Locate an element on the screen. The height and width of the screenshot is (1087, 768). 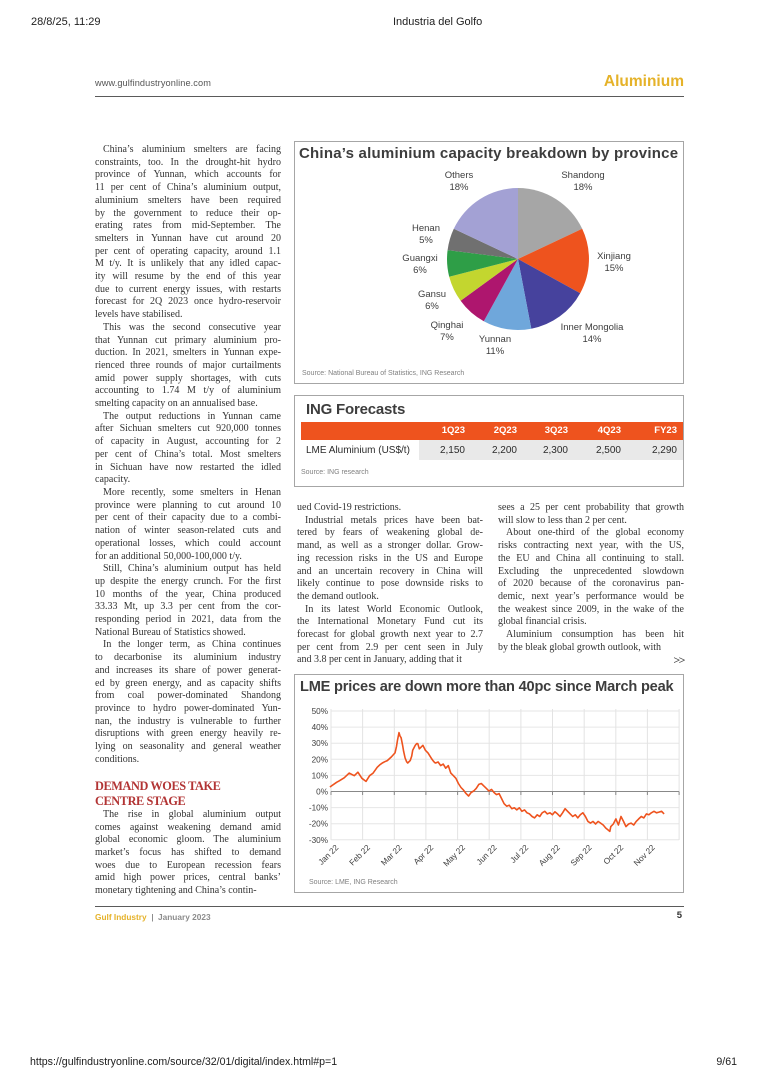
svg-text: -30% is located at coordinates (318, 840).